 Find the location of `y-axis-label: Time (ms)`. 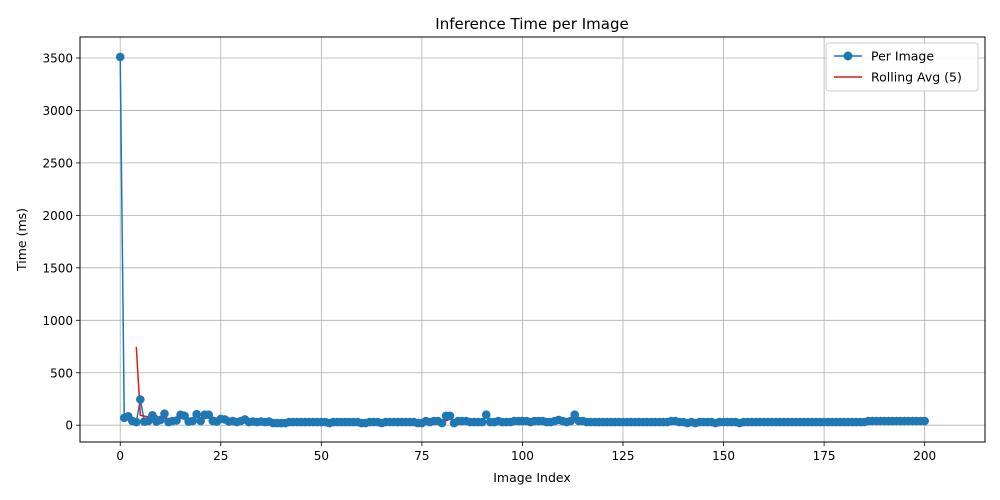

y-axis-label: Time (ms) is located at coordinates (21, 240).